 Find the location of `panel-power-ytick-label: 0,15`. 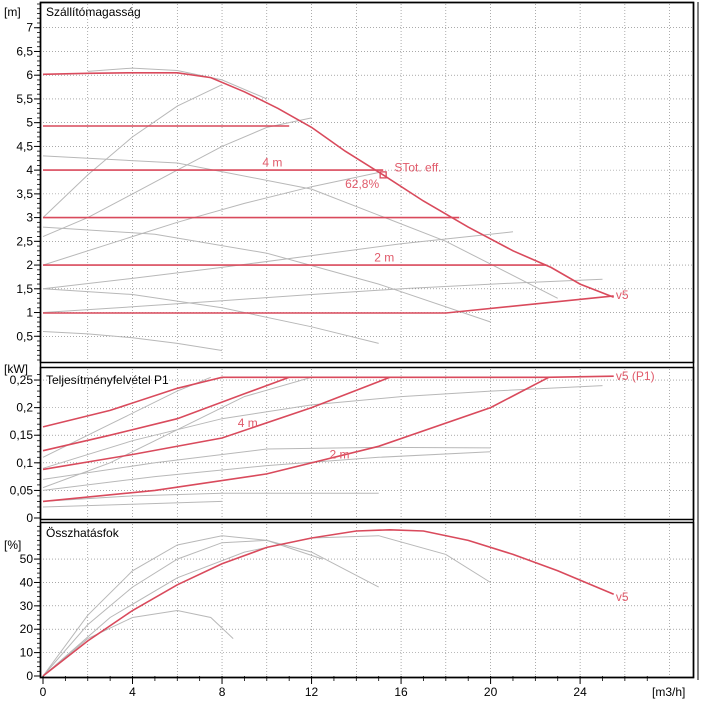

panel-power-ytick-label: 0,15 is located at coordinates (22, 435).